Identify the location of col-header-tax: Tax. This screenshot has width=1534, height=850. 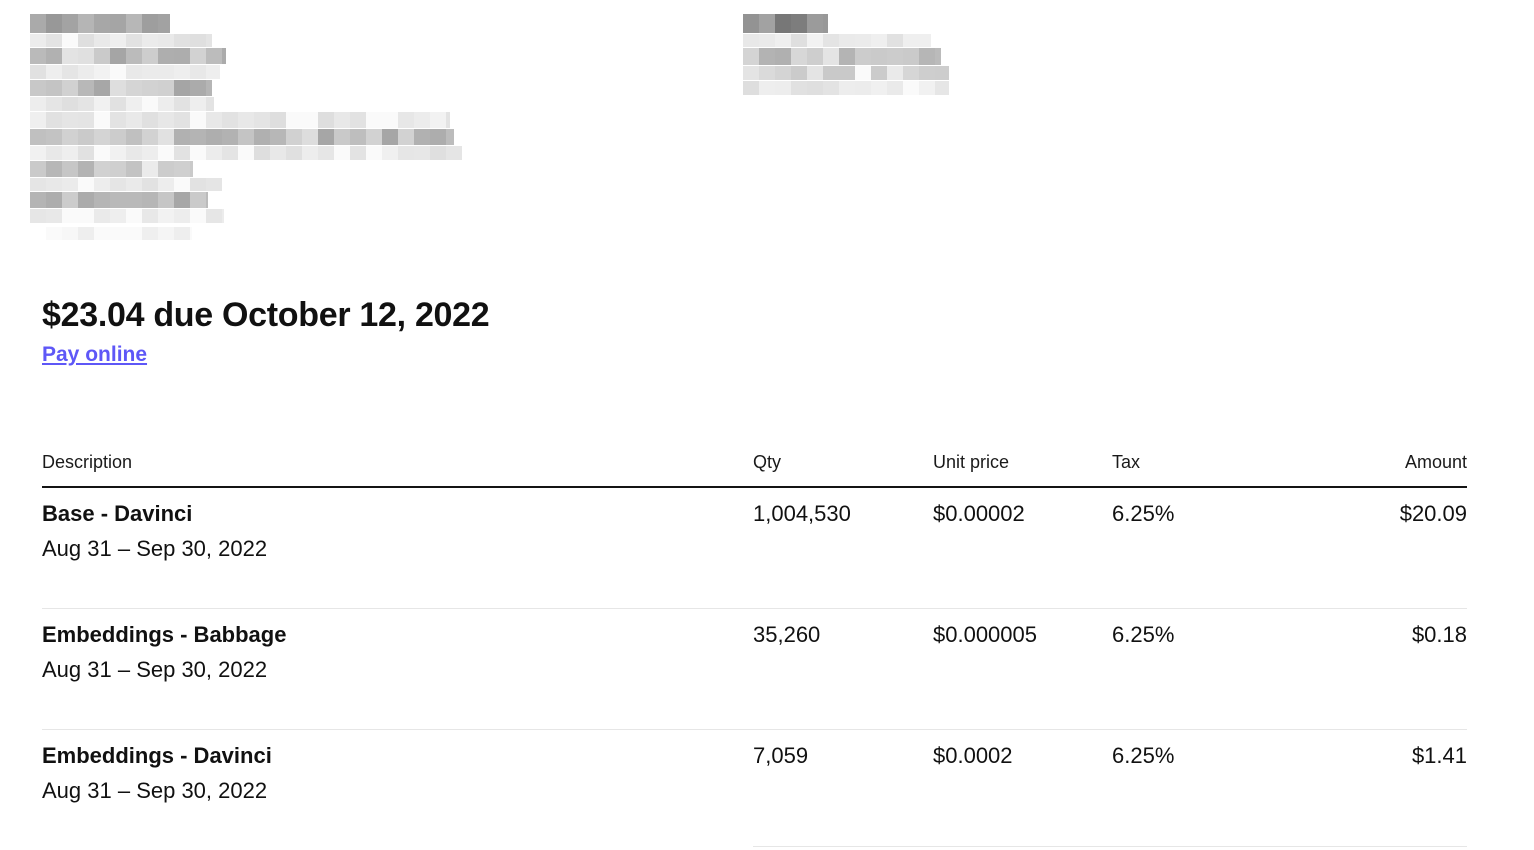
(1203, 470).